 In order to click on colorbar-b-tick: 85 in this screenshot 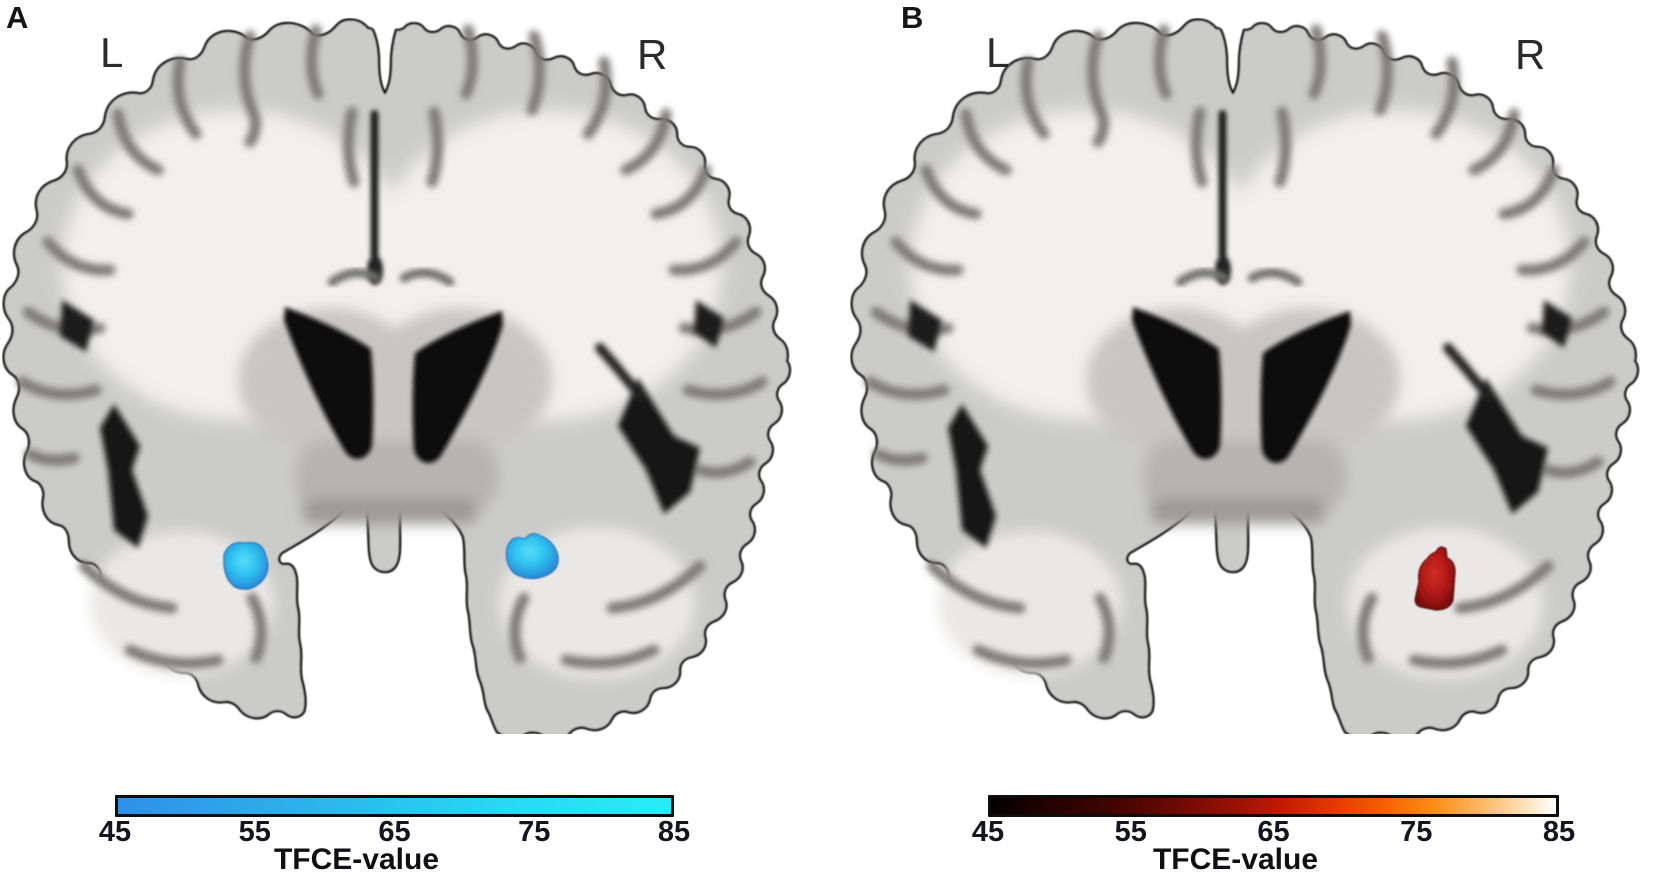, I will do `click(1559, 832)`.